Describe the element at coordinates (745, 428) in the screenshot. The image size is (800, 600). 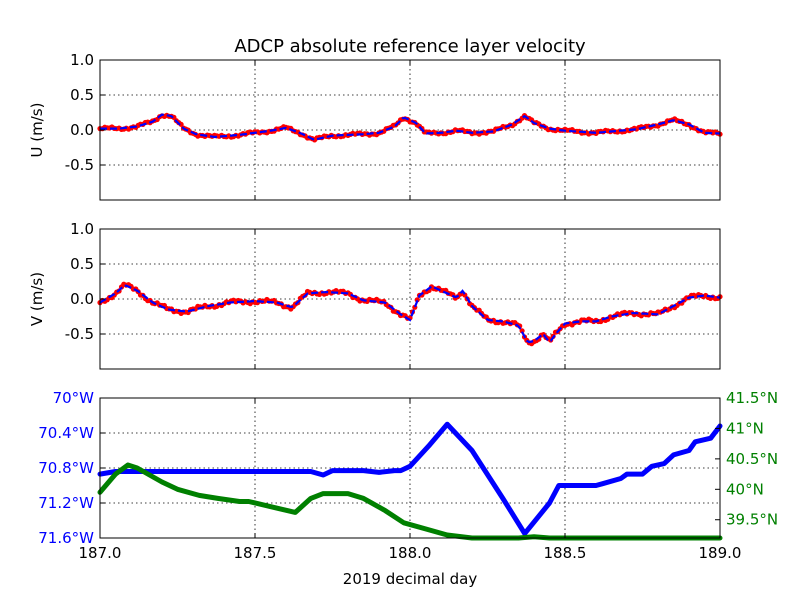
I see `latitude-axis-tick-label: 41°N` at that location.